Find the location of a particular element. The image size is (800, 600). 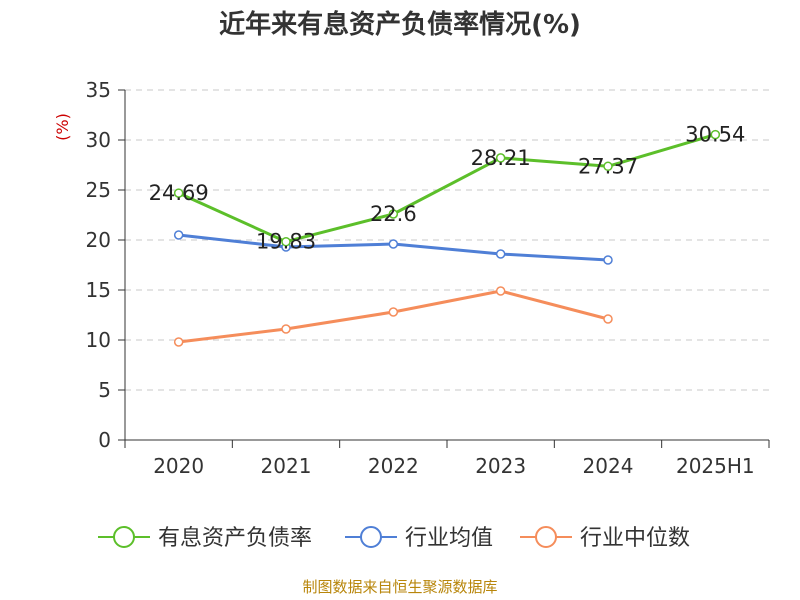

x-axis-ticks: 2020 2021 2022 2023 2024 2025H1 is located at coordinates (453, 466).